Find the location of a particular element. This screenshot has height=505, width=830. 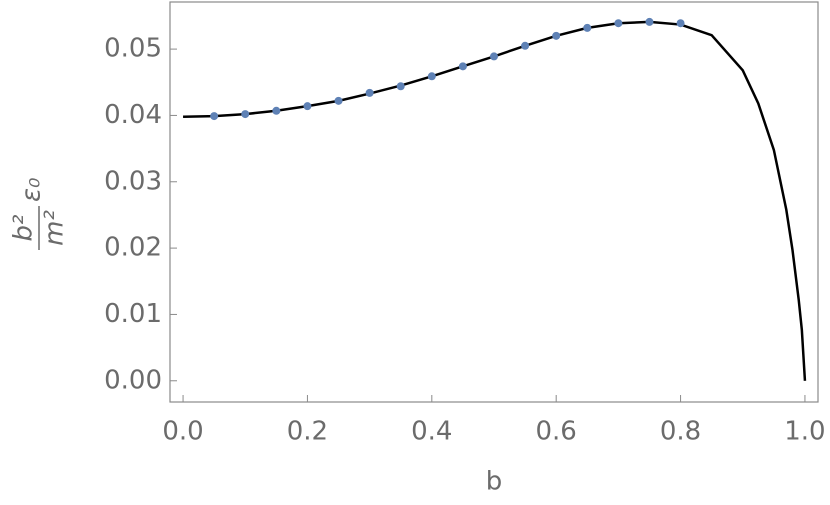

y-tick-label: 0.04 is located at coordinates (133, 115).